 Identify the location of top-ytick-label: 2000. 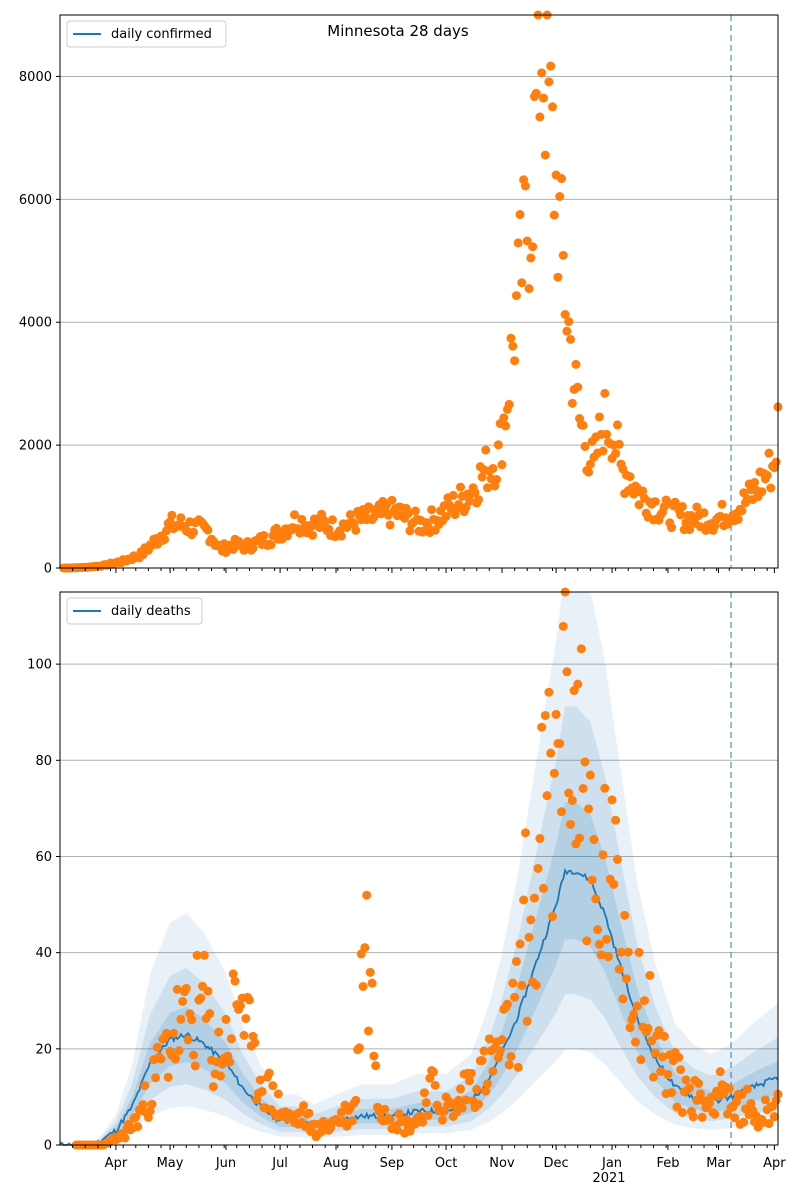
(35, 446).